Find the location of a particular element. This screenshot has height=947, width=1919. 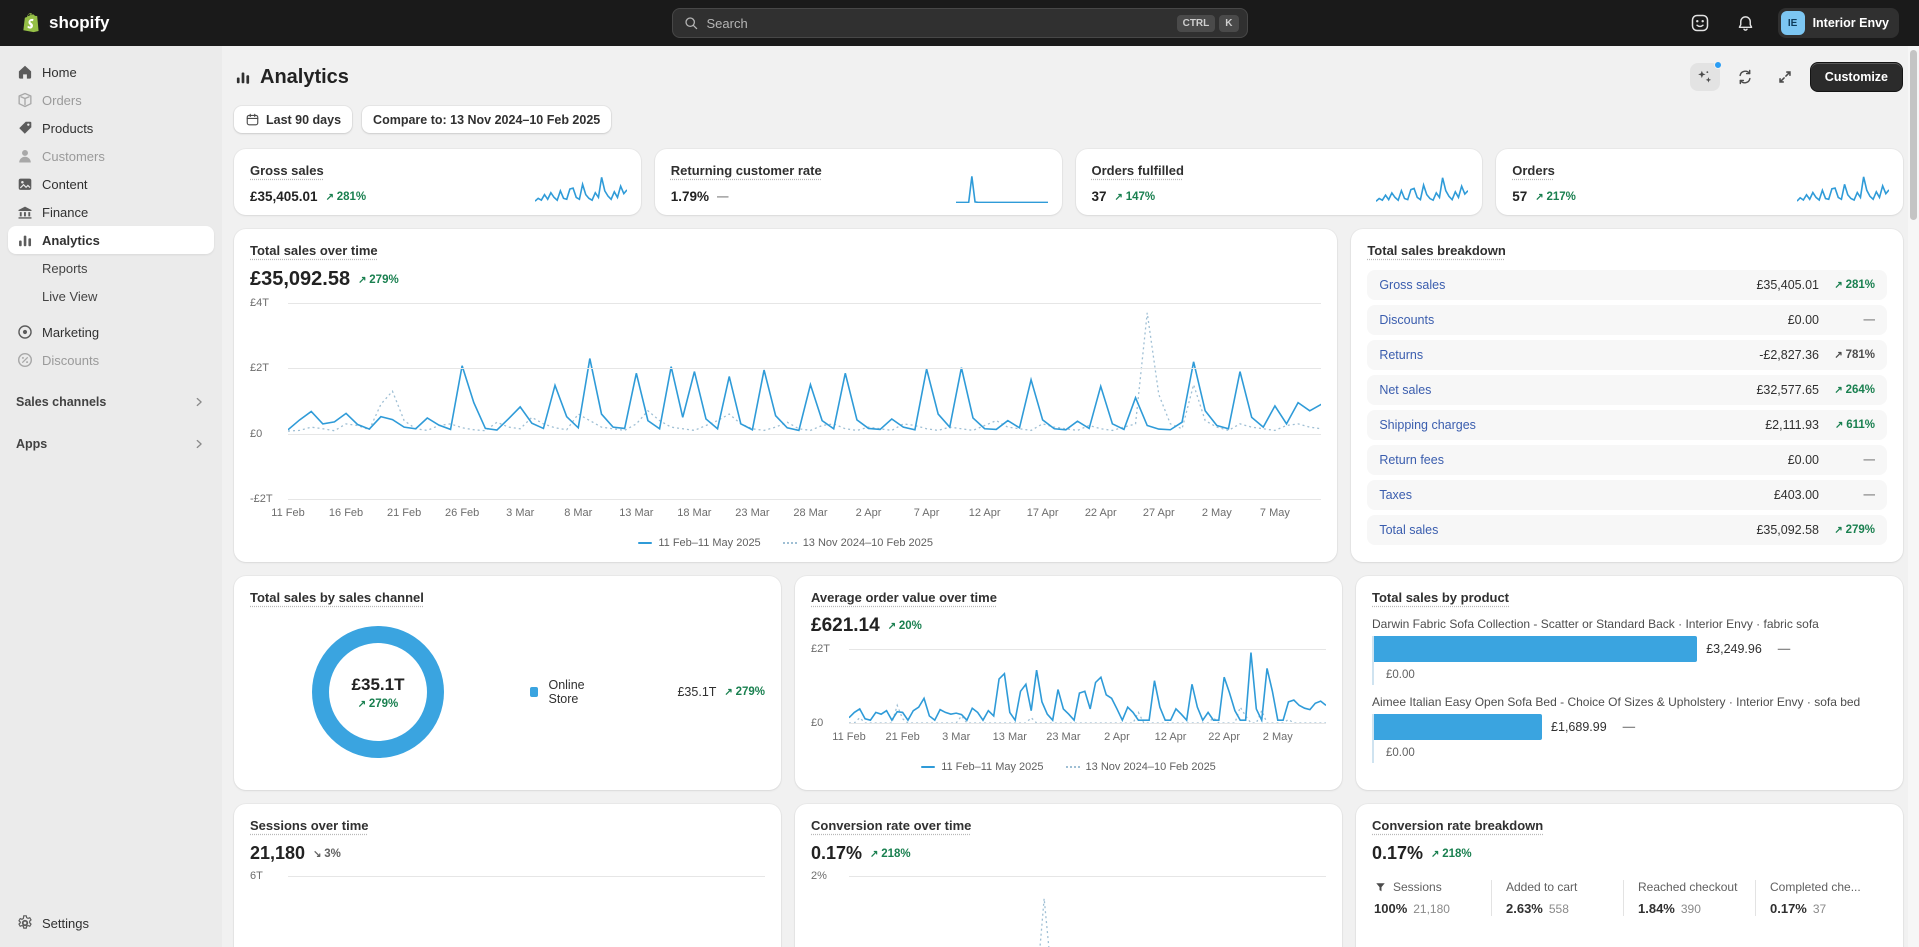

brand-name: shopify is located at coordinates (79, 22).